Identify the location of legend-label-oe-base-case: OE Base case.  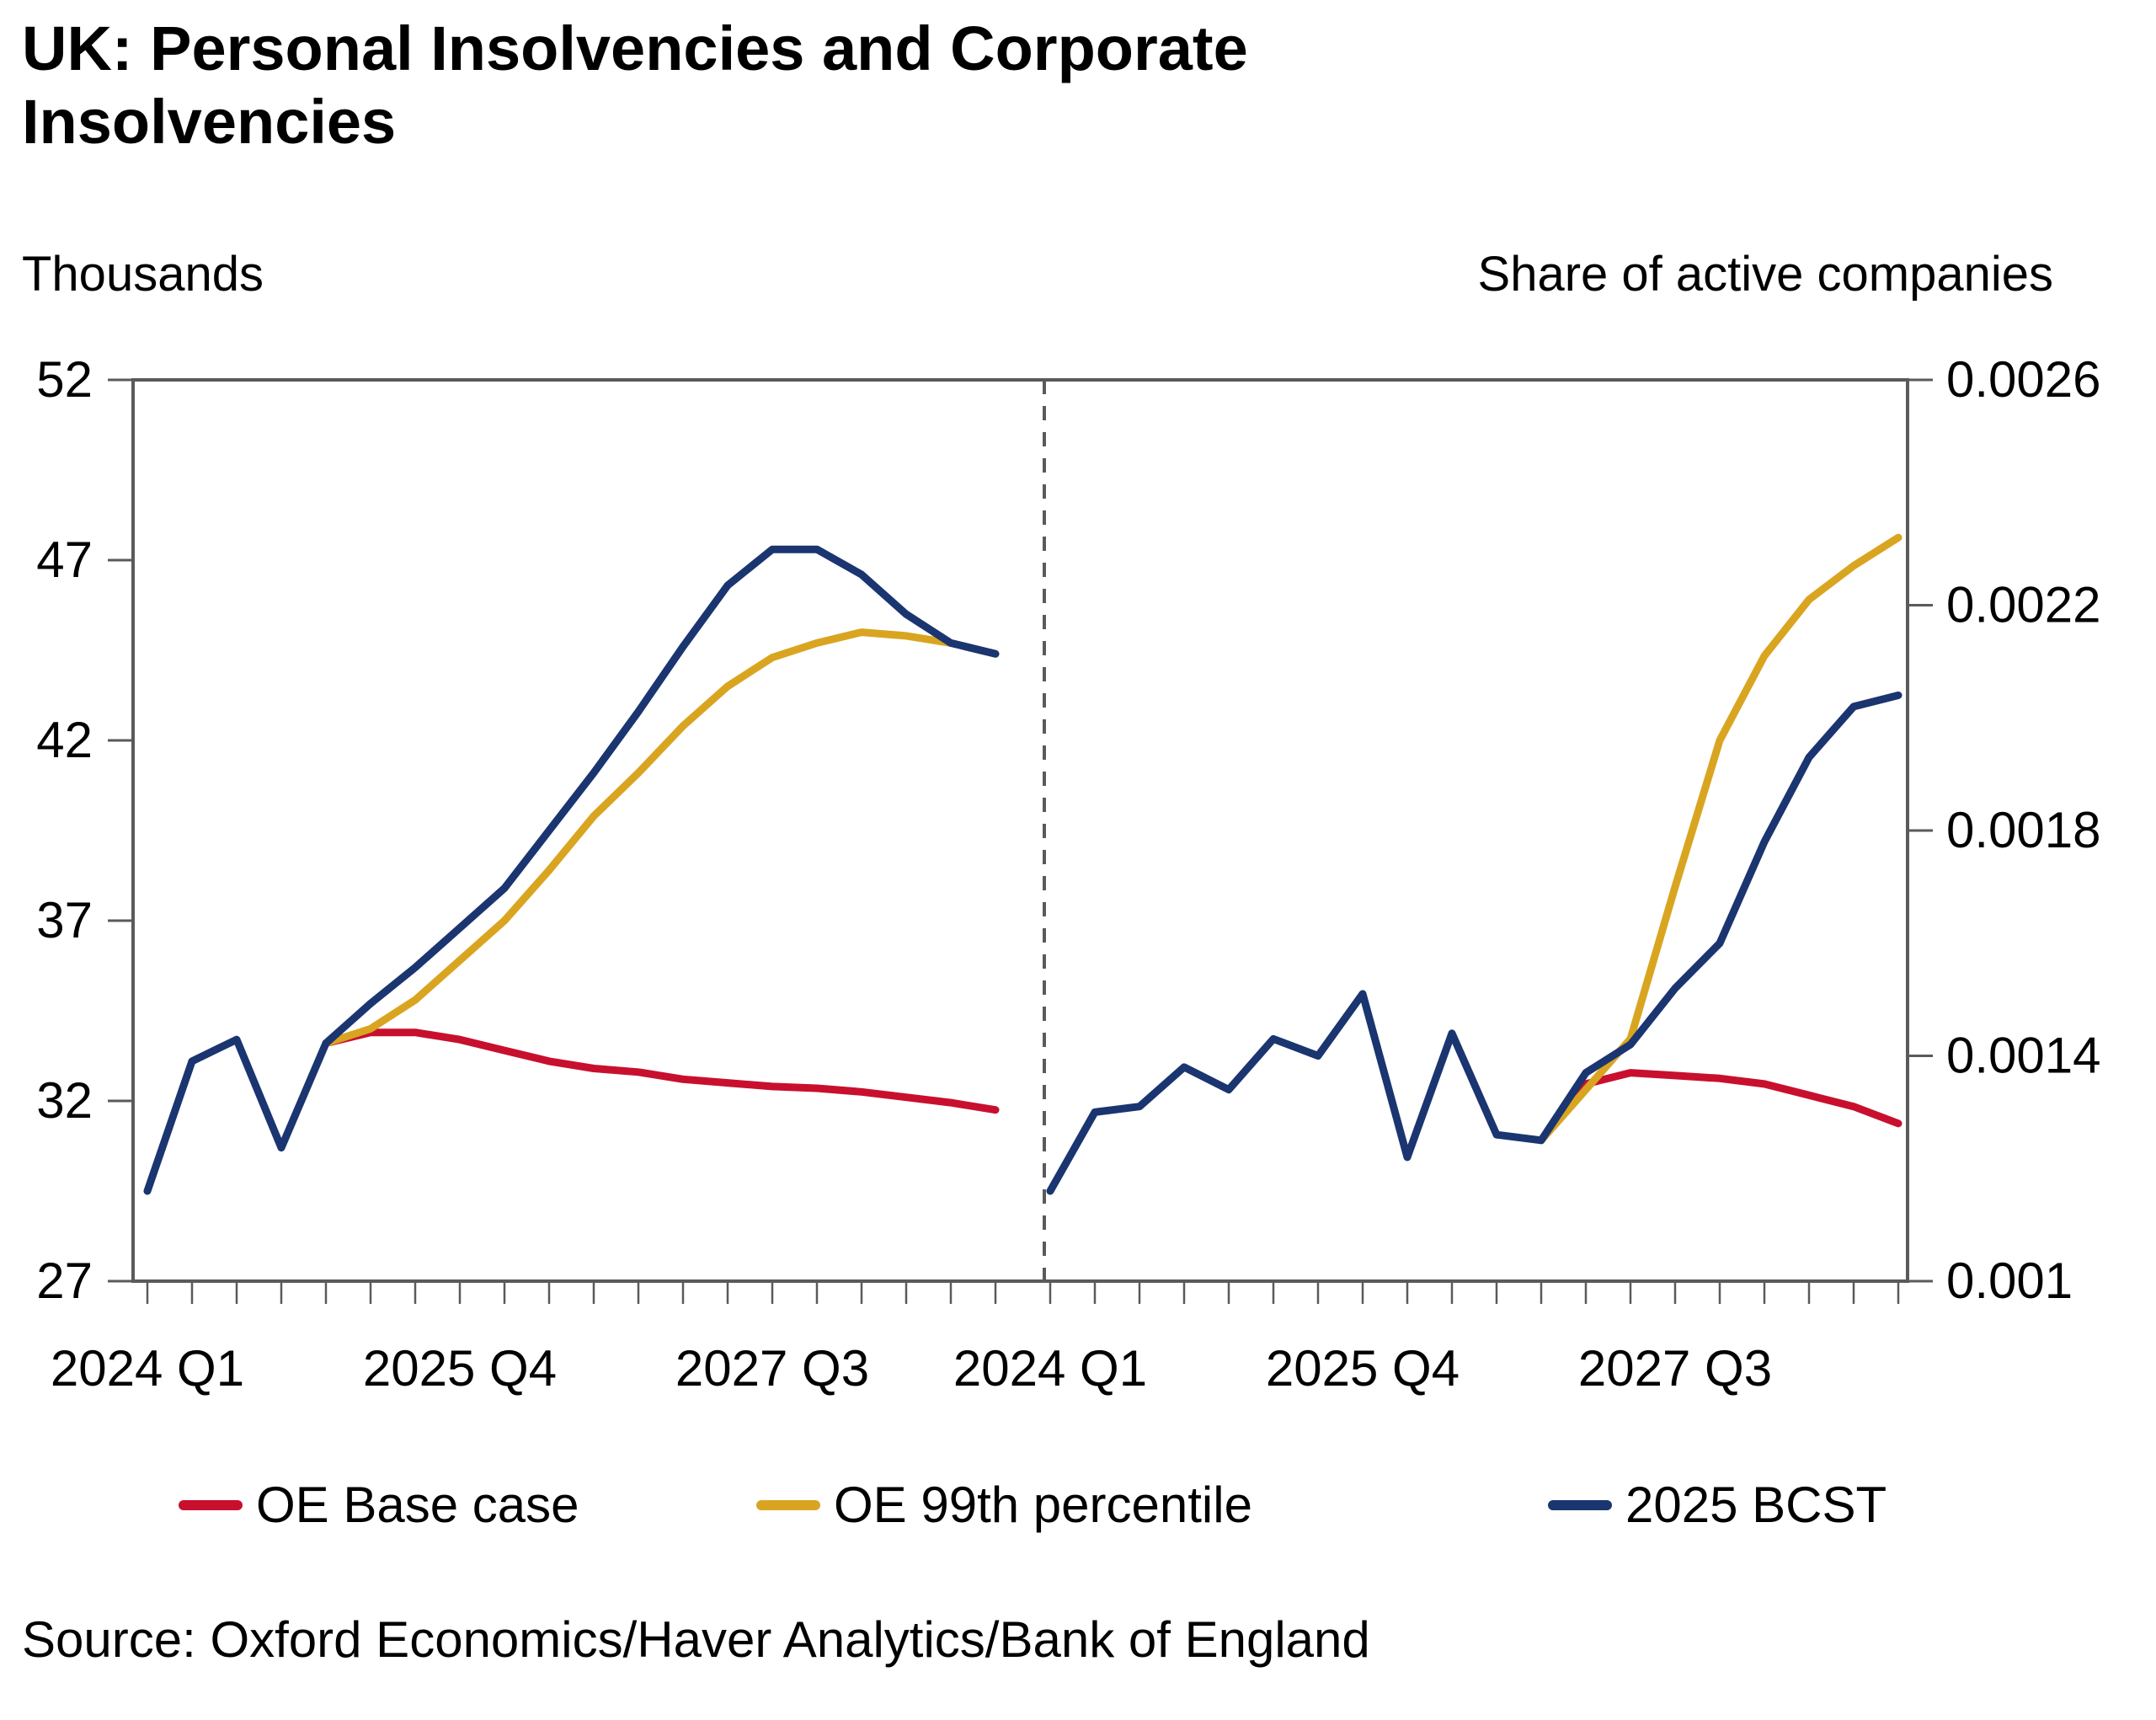
(417, 1505).